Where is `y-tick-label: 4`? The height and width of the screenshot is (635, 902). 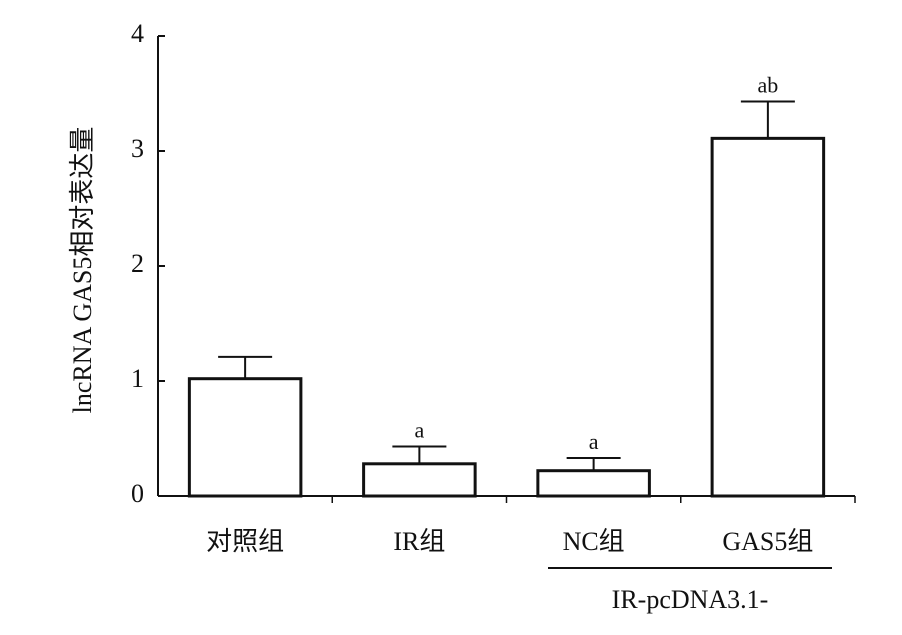
y-tick-label: 4 is located at coordinates (137, 33).